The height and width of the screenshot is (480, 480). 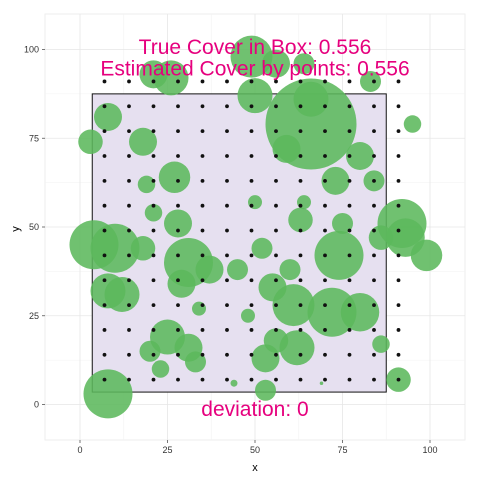 I want to click on x-tick-label: 75, so click(x=342, y=450).